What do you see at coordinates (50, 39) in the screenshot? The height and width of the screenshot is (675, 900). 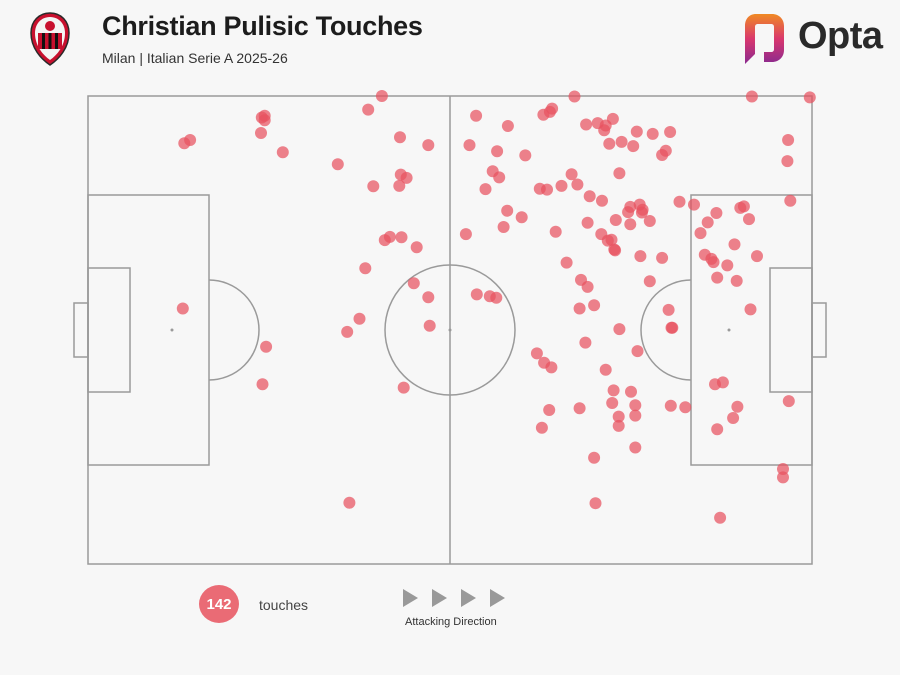 I see `milan-crest-icon` at bounding box center [50, 39].